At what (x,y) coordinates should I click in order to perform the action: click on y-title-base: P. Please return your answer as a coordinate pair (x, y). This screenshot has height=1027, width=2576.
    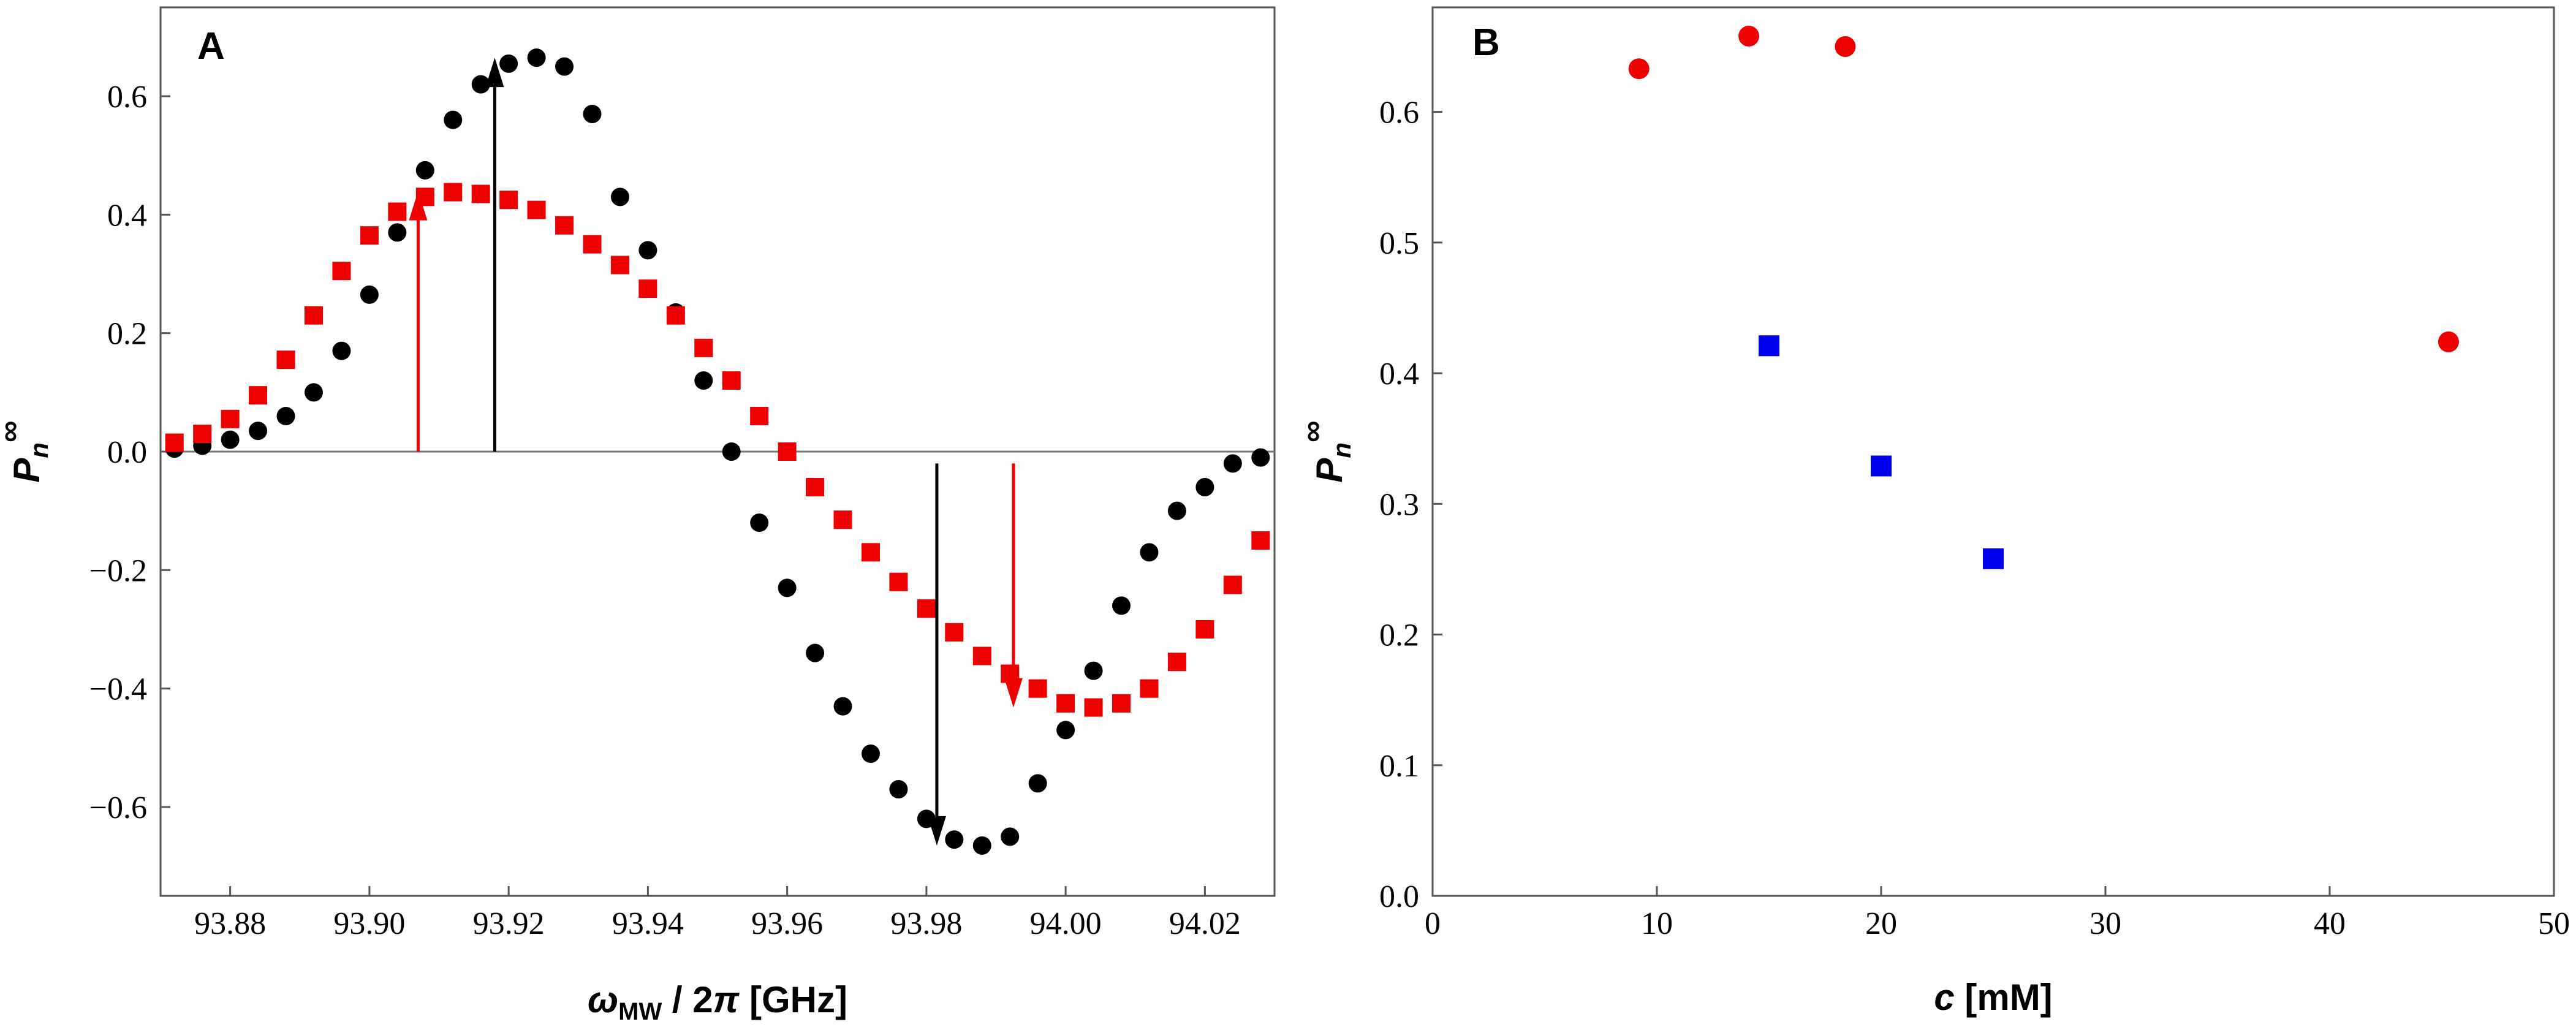
    Looking at the image, I should click on (1330, 470).